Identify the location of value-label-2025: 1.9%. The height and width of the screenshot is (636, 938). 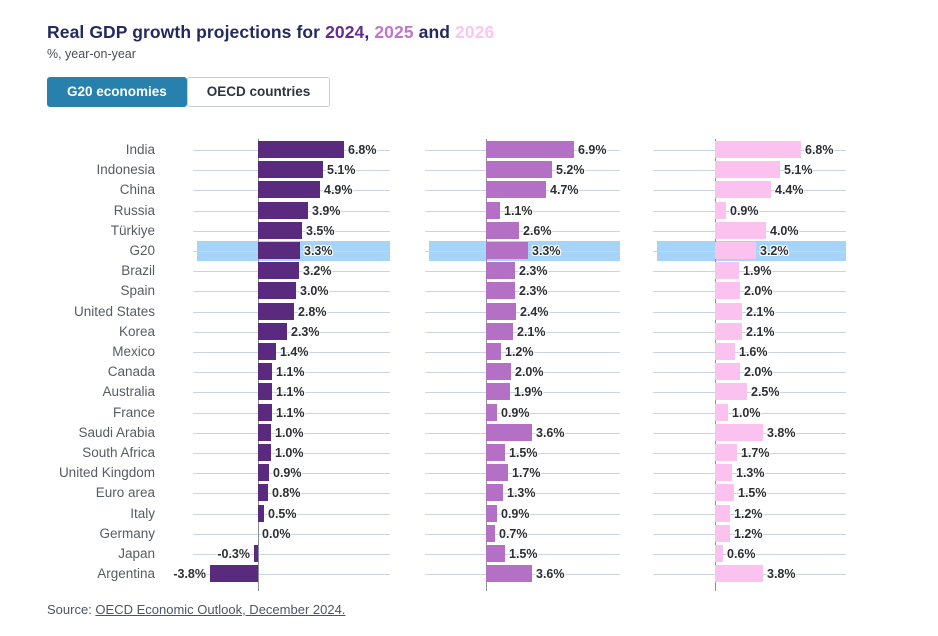
(528, 392).